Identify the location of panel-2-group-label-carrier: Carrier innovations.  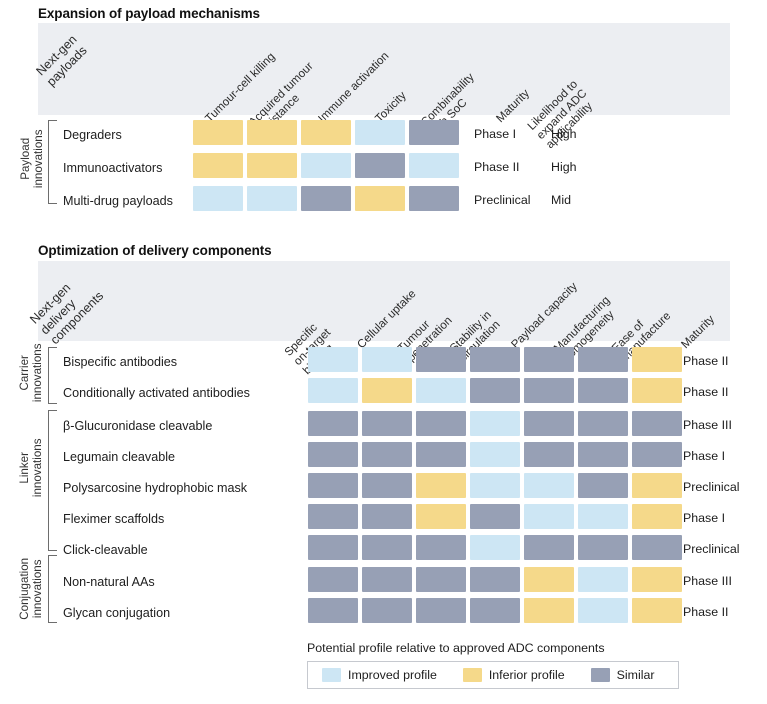
(31, 373).